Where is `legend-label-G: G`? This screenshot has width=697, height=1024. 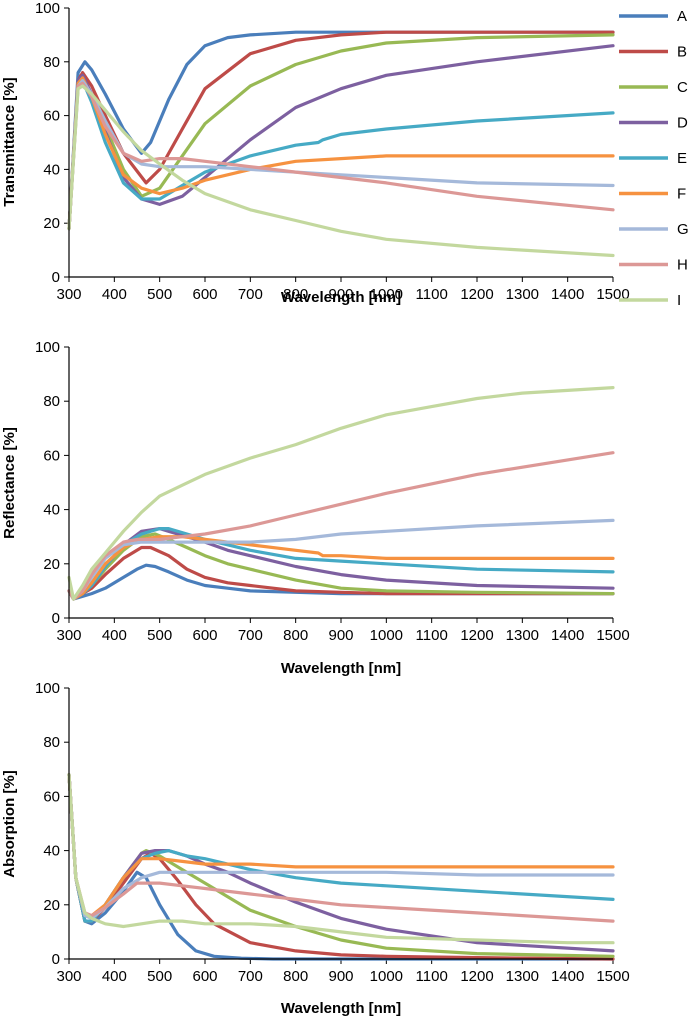
legend-label-G: G is located at coordinates (683, 229).